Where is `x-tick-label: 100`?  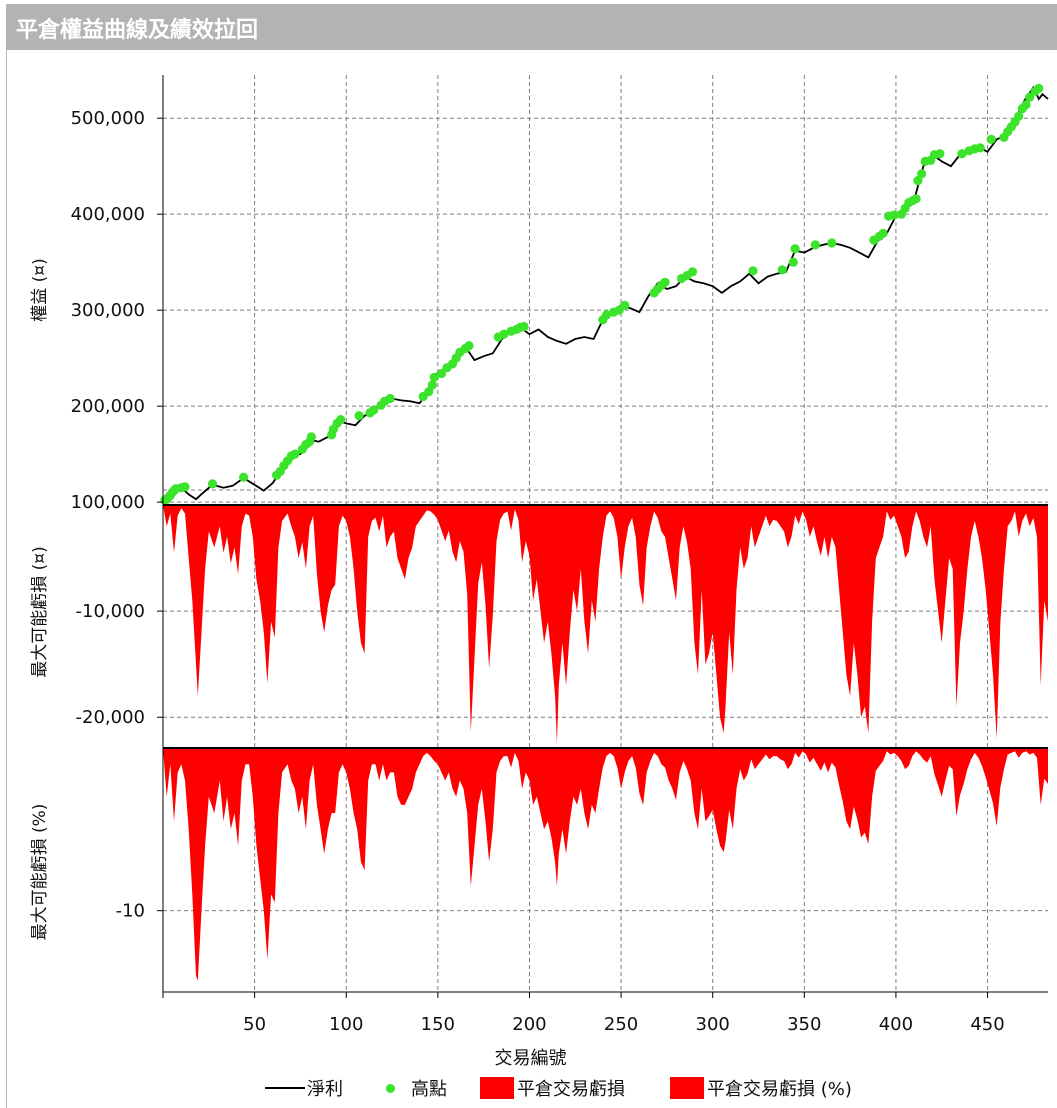
x-tick-label: 100 is located at coordinates (346, 1024).